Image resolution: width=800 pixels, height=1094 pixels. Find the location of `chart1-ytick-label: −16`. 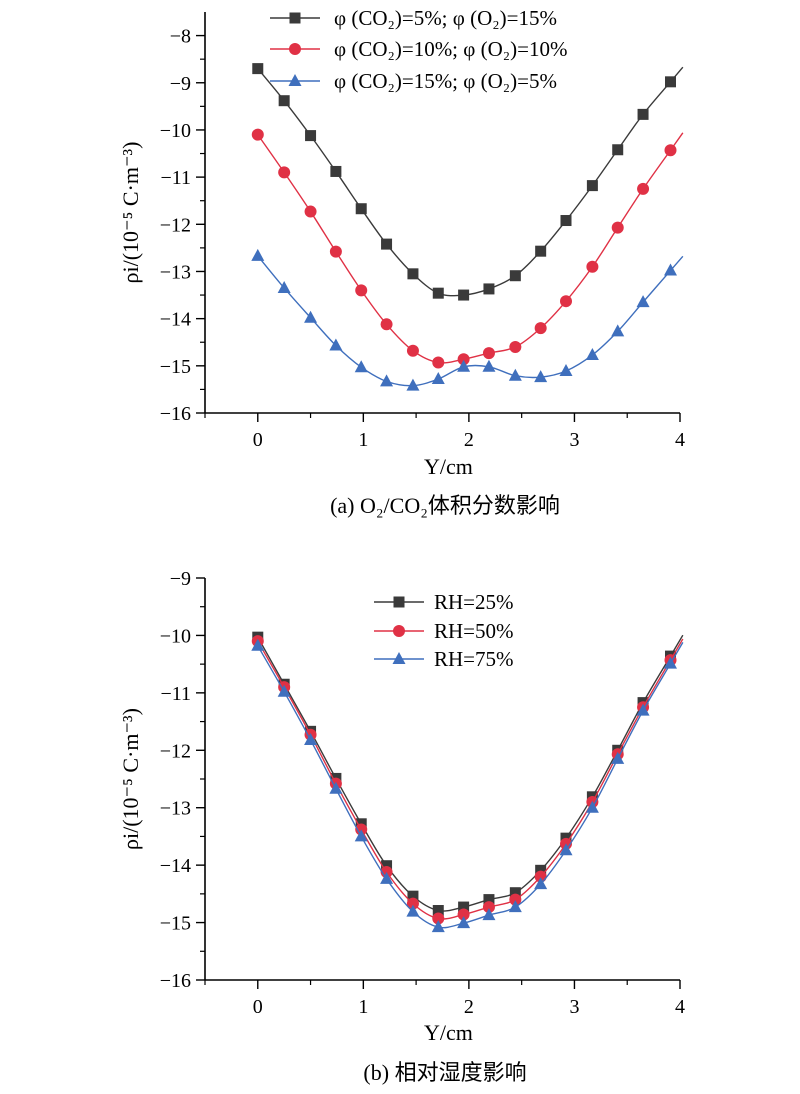

chart1-ytick-label: −16 is located at coordinates (175, 414).